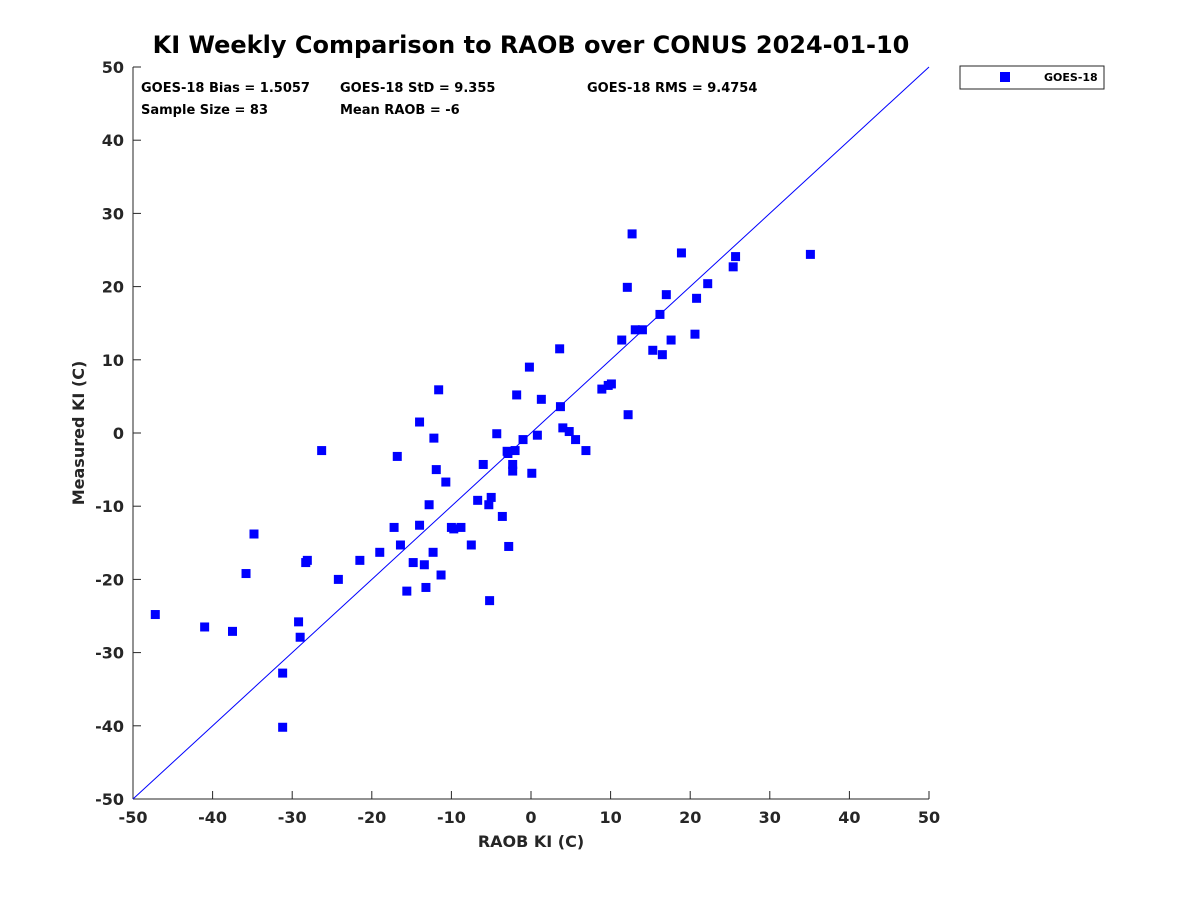 Image resolution: width=1200 pixels, height=900 pixels. Describe the element at coordinates (109, 799) in the screenshot. I see `y-tick-label: -50` at that location.